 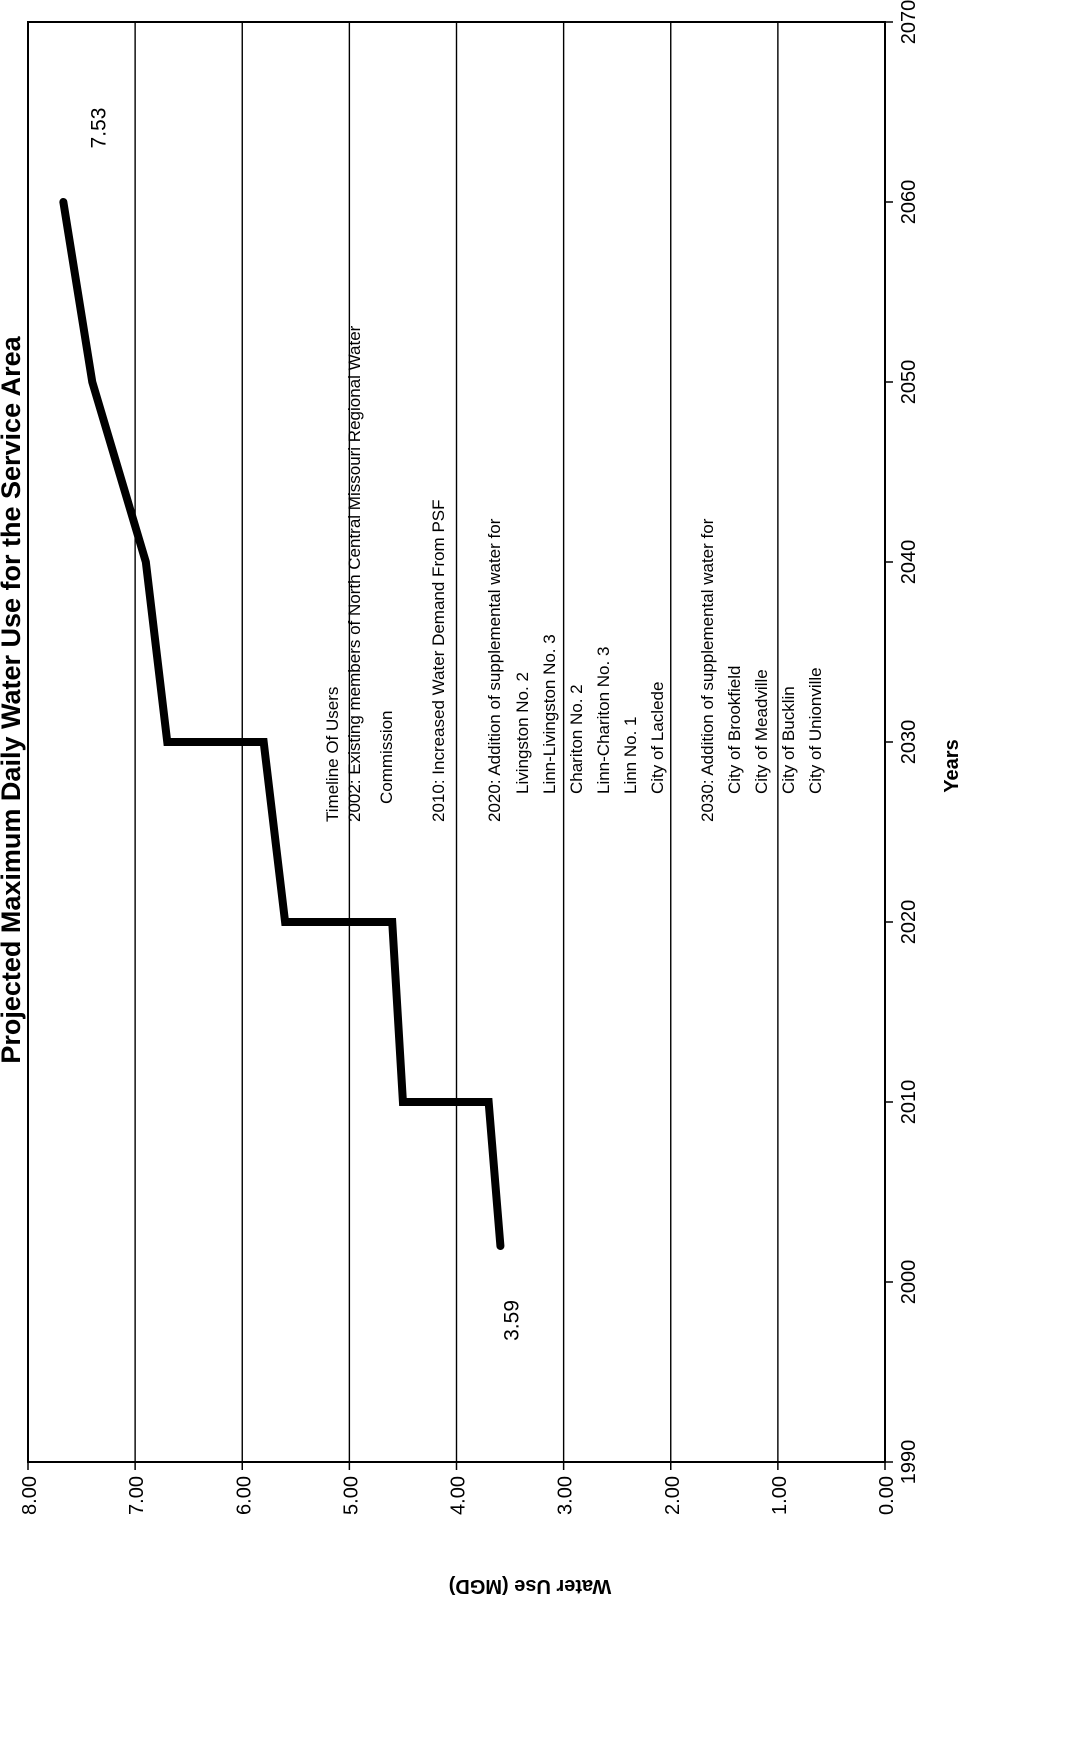 I want to click on x-tick-label: 2000, so click(x=909, y=1282).